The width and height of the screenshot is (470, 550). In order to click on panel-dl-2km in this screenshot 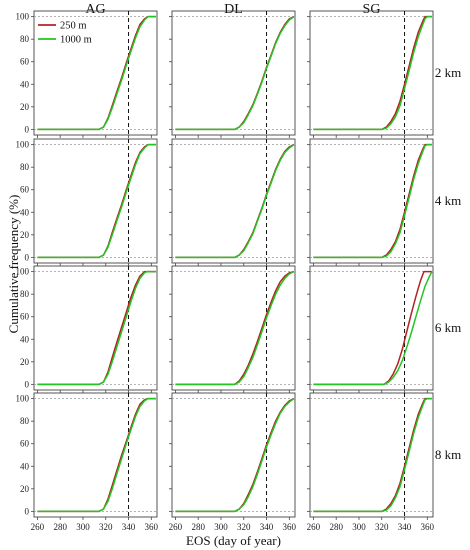, I will do `click(232, 74)`.